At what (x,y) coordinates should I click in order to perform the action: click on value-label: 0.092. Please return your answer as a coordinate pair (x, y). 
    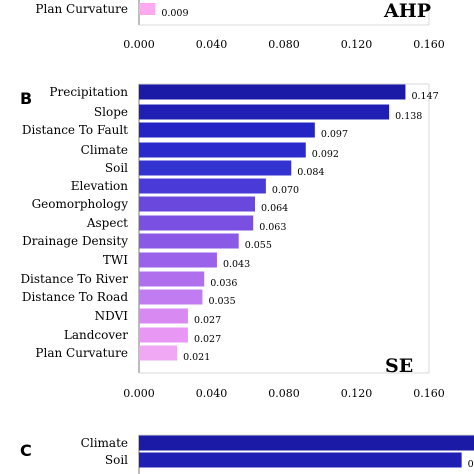
    Looking at the image, I should click on (325, 154).